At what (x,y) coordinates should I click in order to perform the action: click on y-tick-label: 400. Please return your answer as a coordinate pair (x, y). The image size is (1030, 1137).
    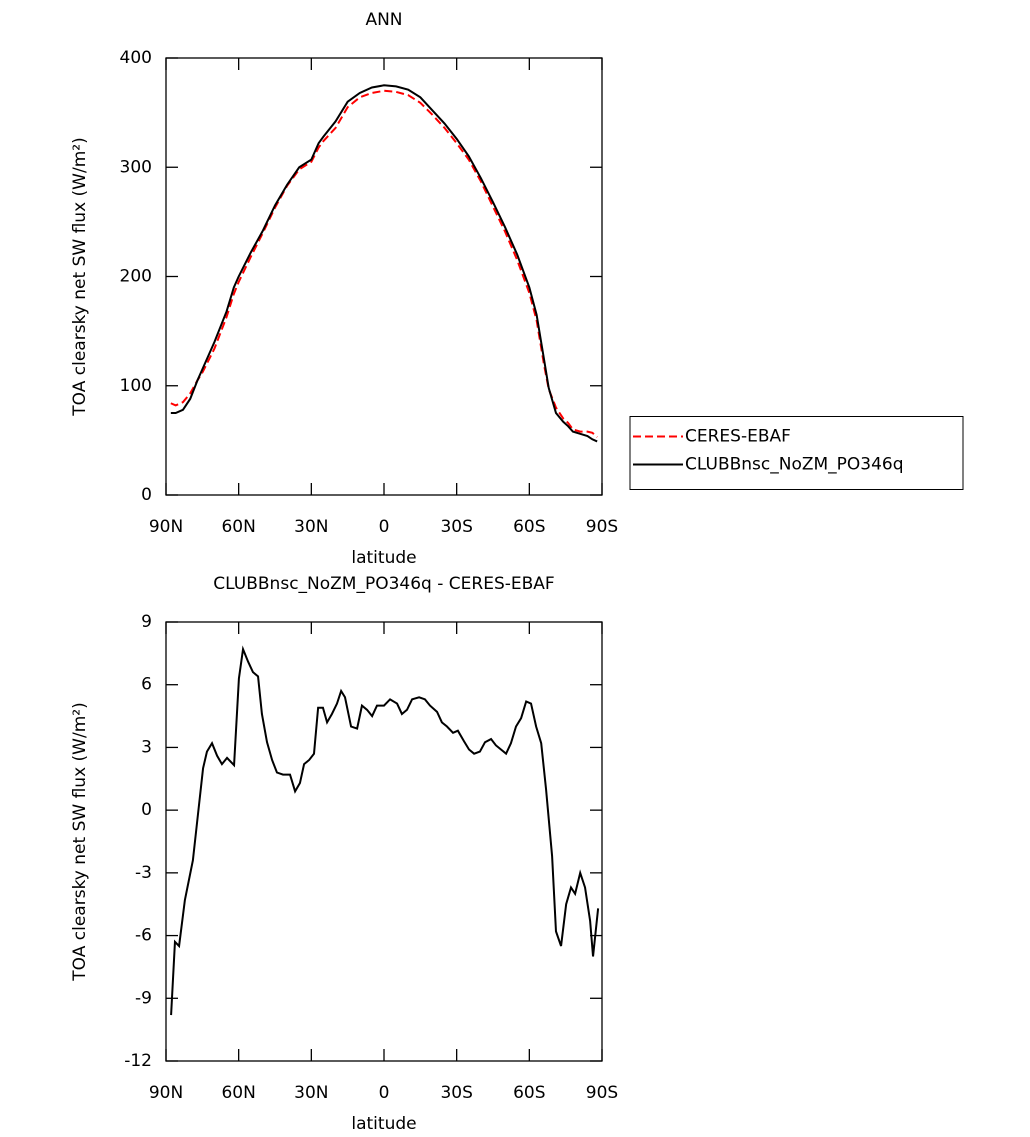
    Looking at the image, I should click on (136, 58).